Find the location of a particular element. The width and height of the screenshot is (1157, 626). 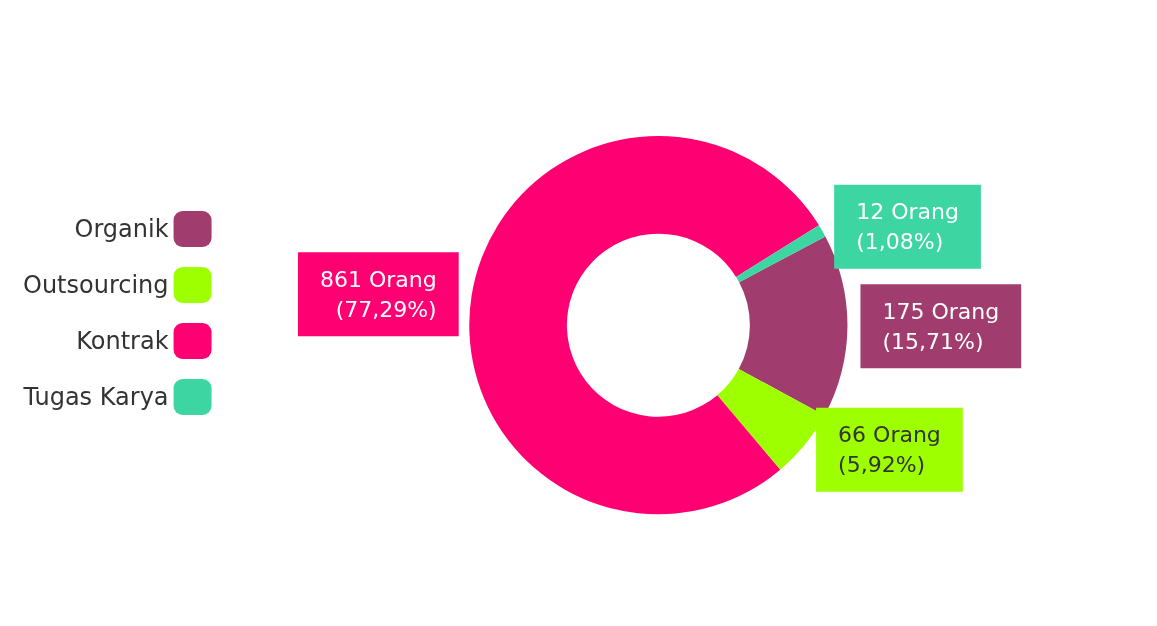

data-label: 175 Orang (15,71%) is located at coordinates (941, 326).